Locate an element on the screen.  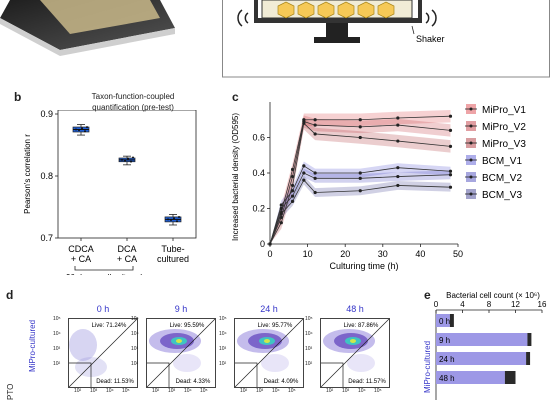
y-tick-label: 0 is located at coordinates (262, 244).